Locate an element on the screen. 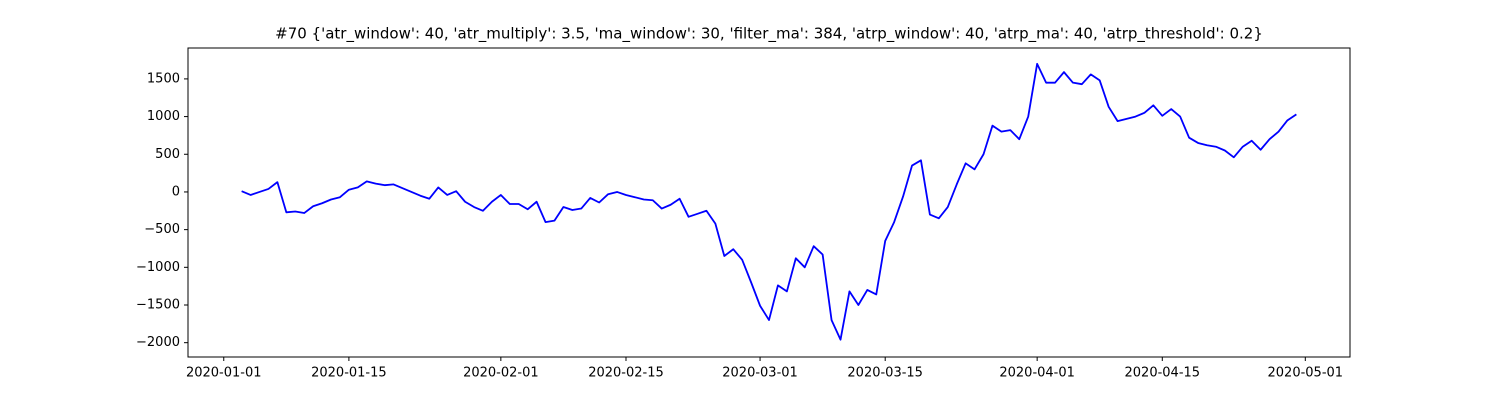 The width and height of the screenshot is (1500, 404). x-tick-label: 2020-02-15 is located at coordinates (626, 373).